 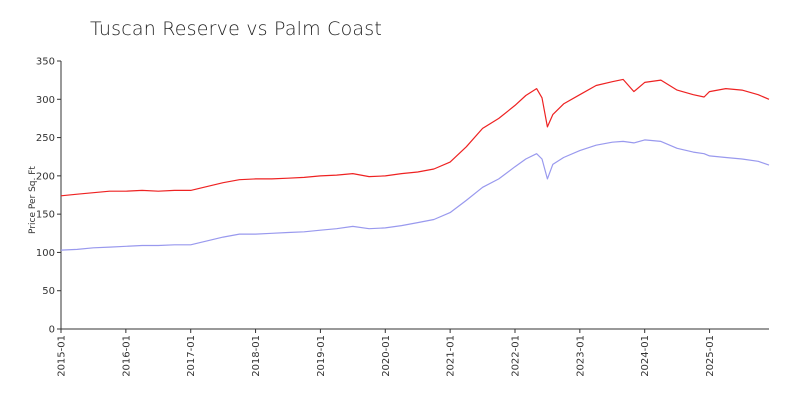 I want to click on y-tick-label: 350, so click(x=45, y=62).